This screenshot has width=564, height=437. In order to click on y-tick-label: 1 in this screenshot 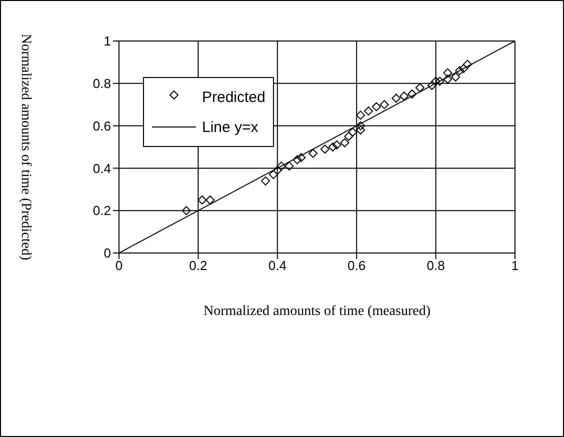, I will do `click(107, 41)`.